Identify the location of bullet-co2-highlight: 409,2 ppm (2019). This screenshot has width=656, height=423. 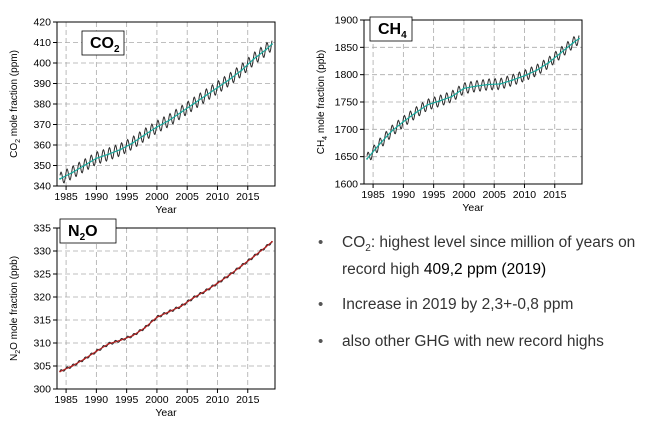
(485, 270).